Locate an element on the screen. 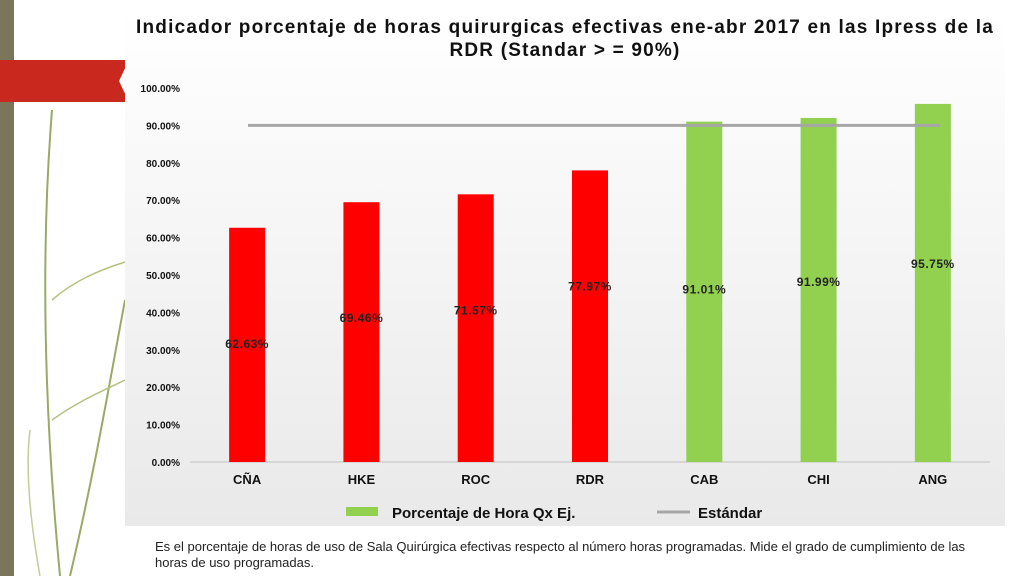 This screenshot has height=576, width=1024. data-label: 91.99% is located at coordinates (819, 282).